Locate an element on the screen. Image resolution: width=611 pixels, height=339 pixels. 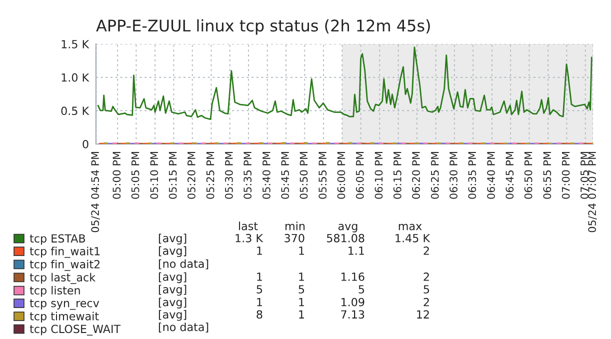
legend-label: tcp ESTAB is located at coordinates (58, 239).